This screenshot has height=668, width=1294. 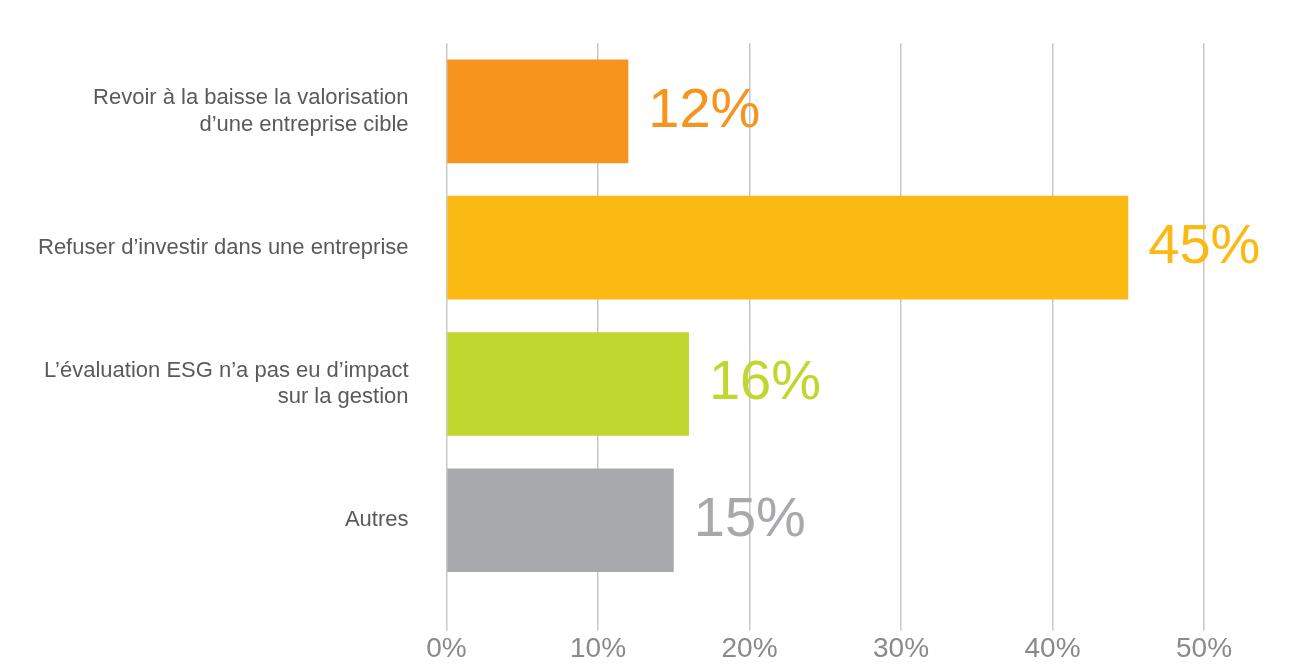 I want to click on x-tick-label: 40%, so click(x=1052, y=647).